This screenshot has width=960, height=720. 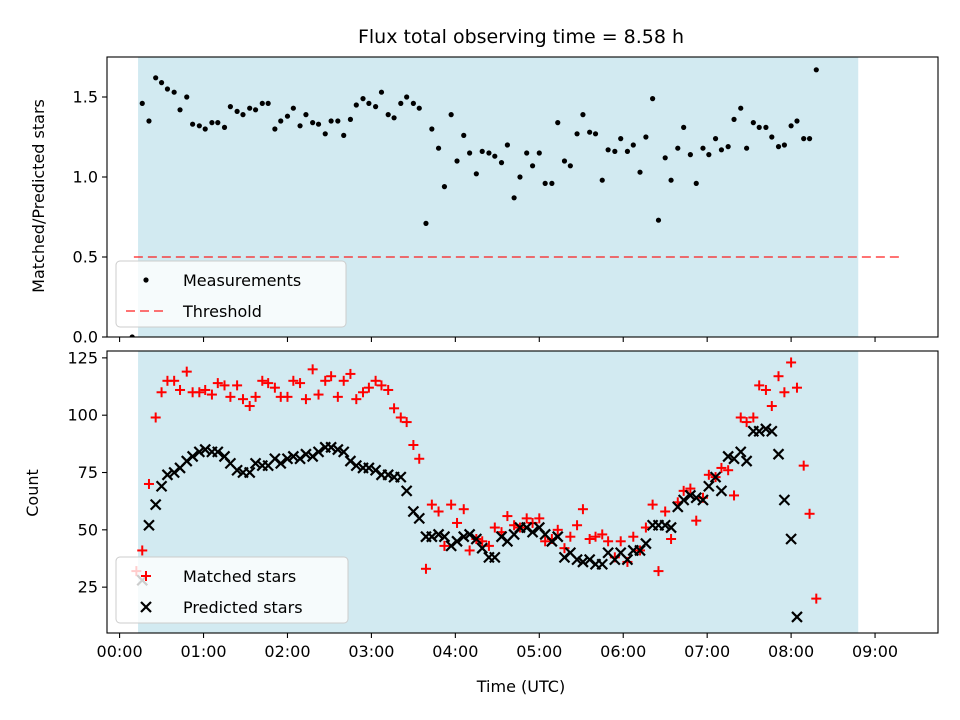 I want to click on ratio-legend: Measurements Threshold, so click(x=231, y=294).